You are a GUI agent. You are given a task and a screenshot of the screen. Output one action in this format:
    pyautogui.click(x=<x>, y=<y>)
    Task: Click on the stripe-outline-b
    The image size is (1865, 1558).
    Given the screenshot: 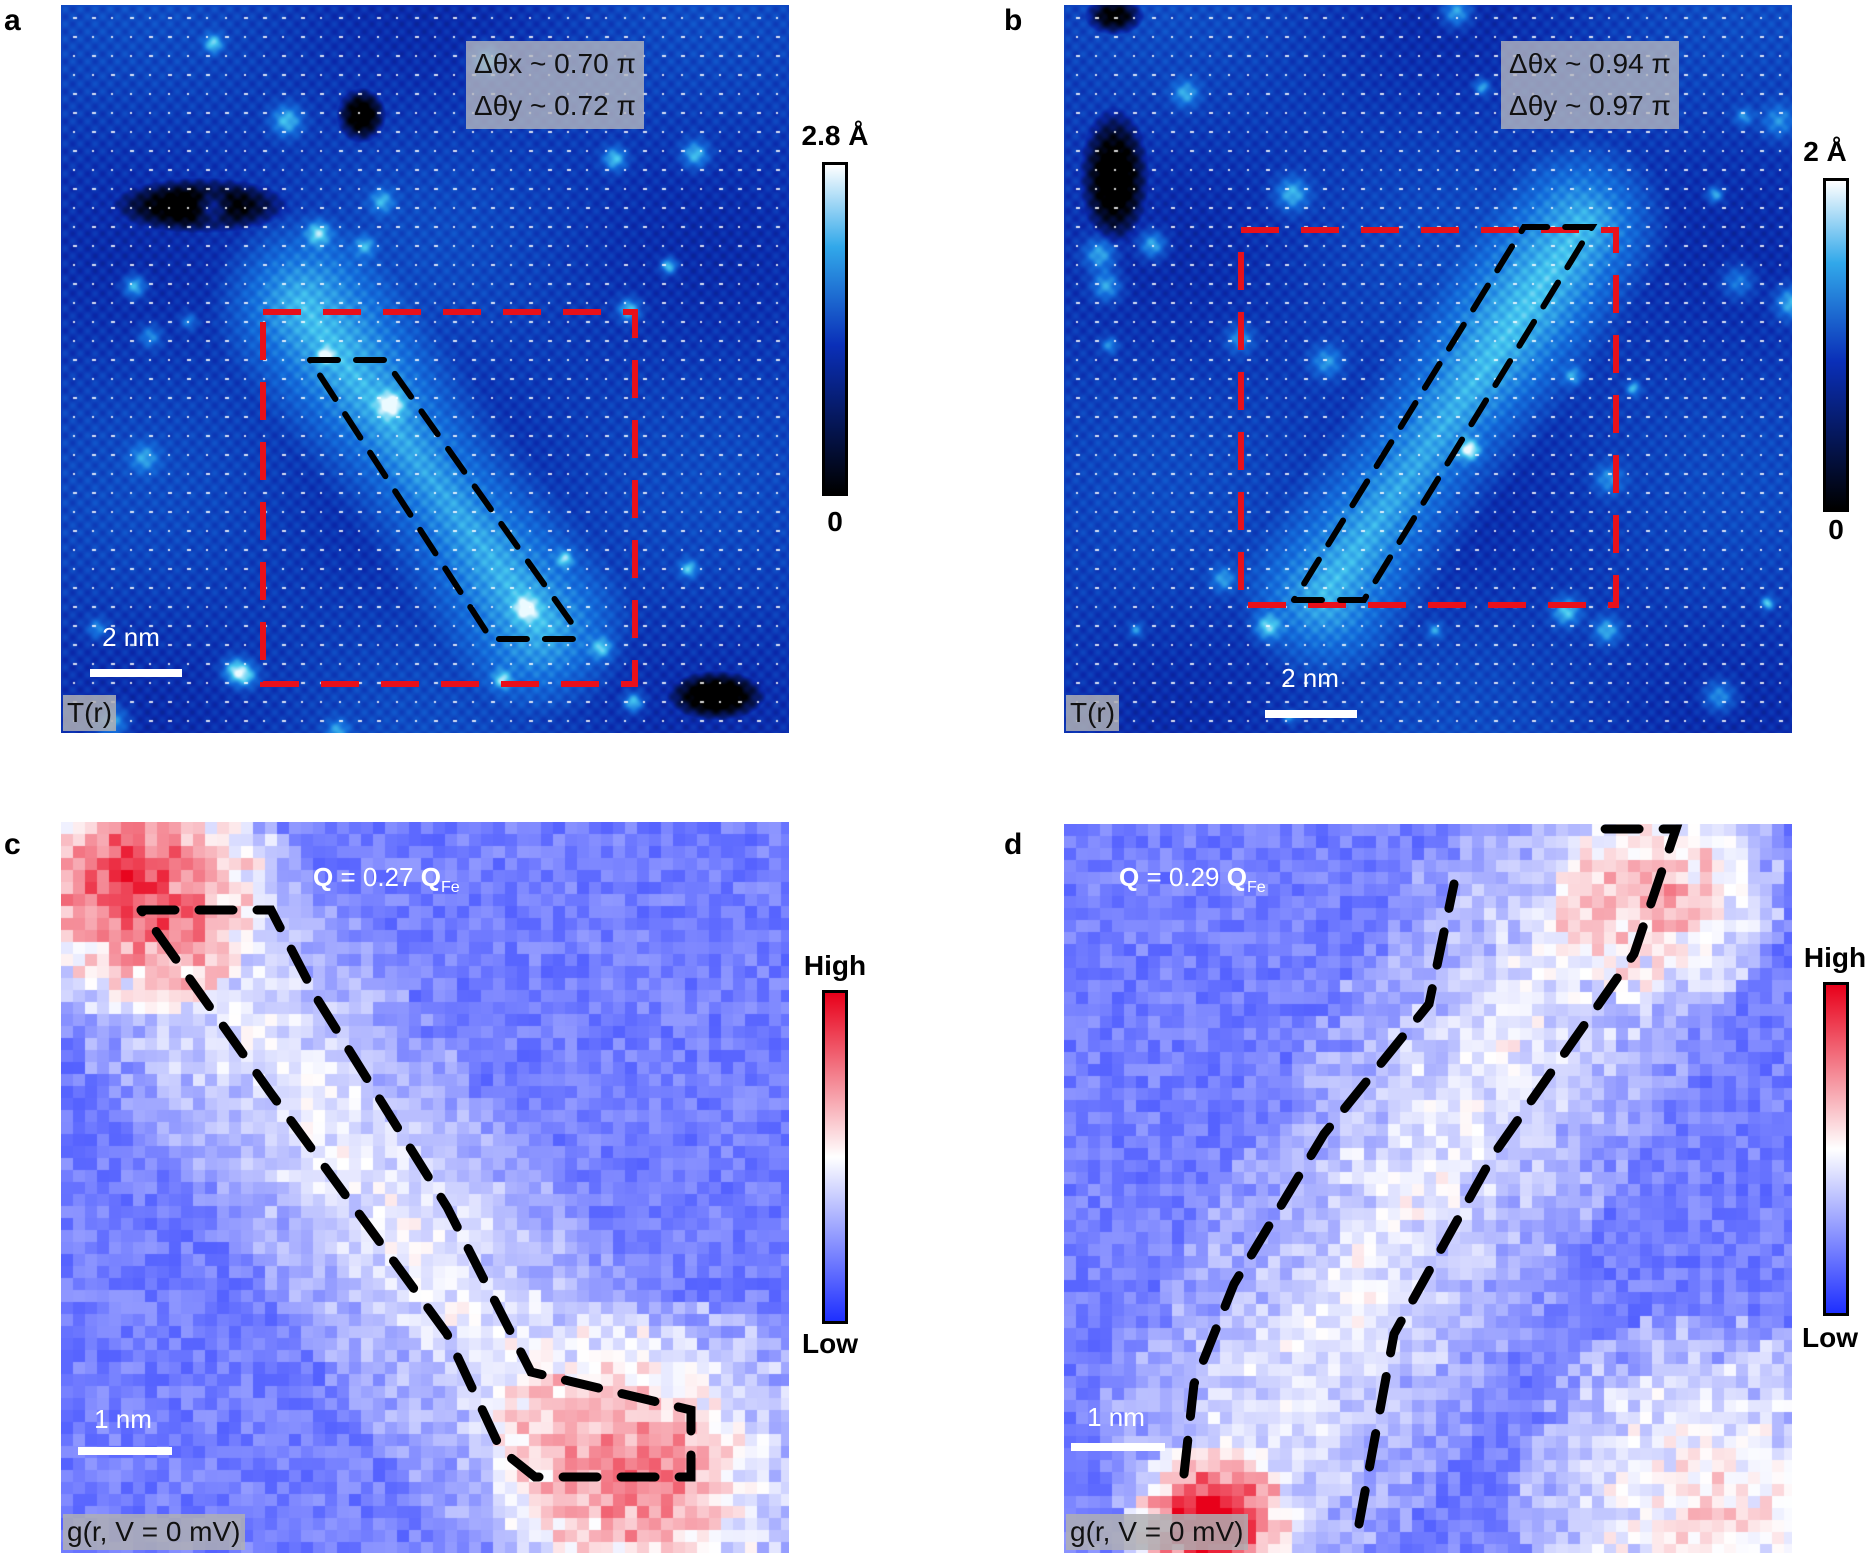 What is the action you would take?
    pyautogui.click(x=1444, y=413)
    